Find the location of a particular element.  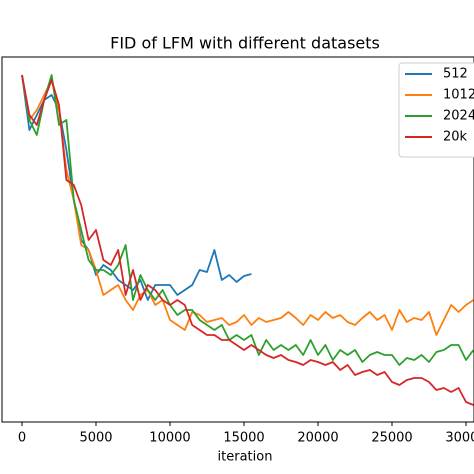

x-tick-label: 30000 is located at coordinates (459, 438).